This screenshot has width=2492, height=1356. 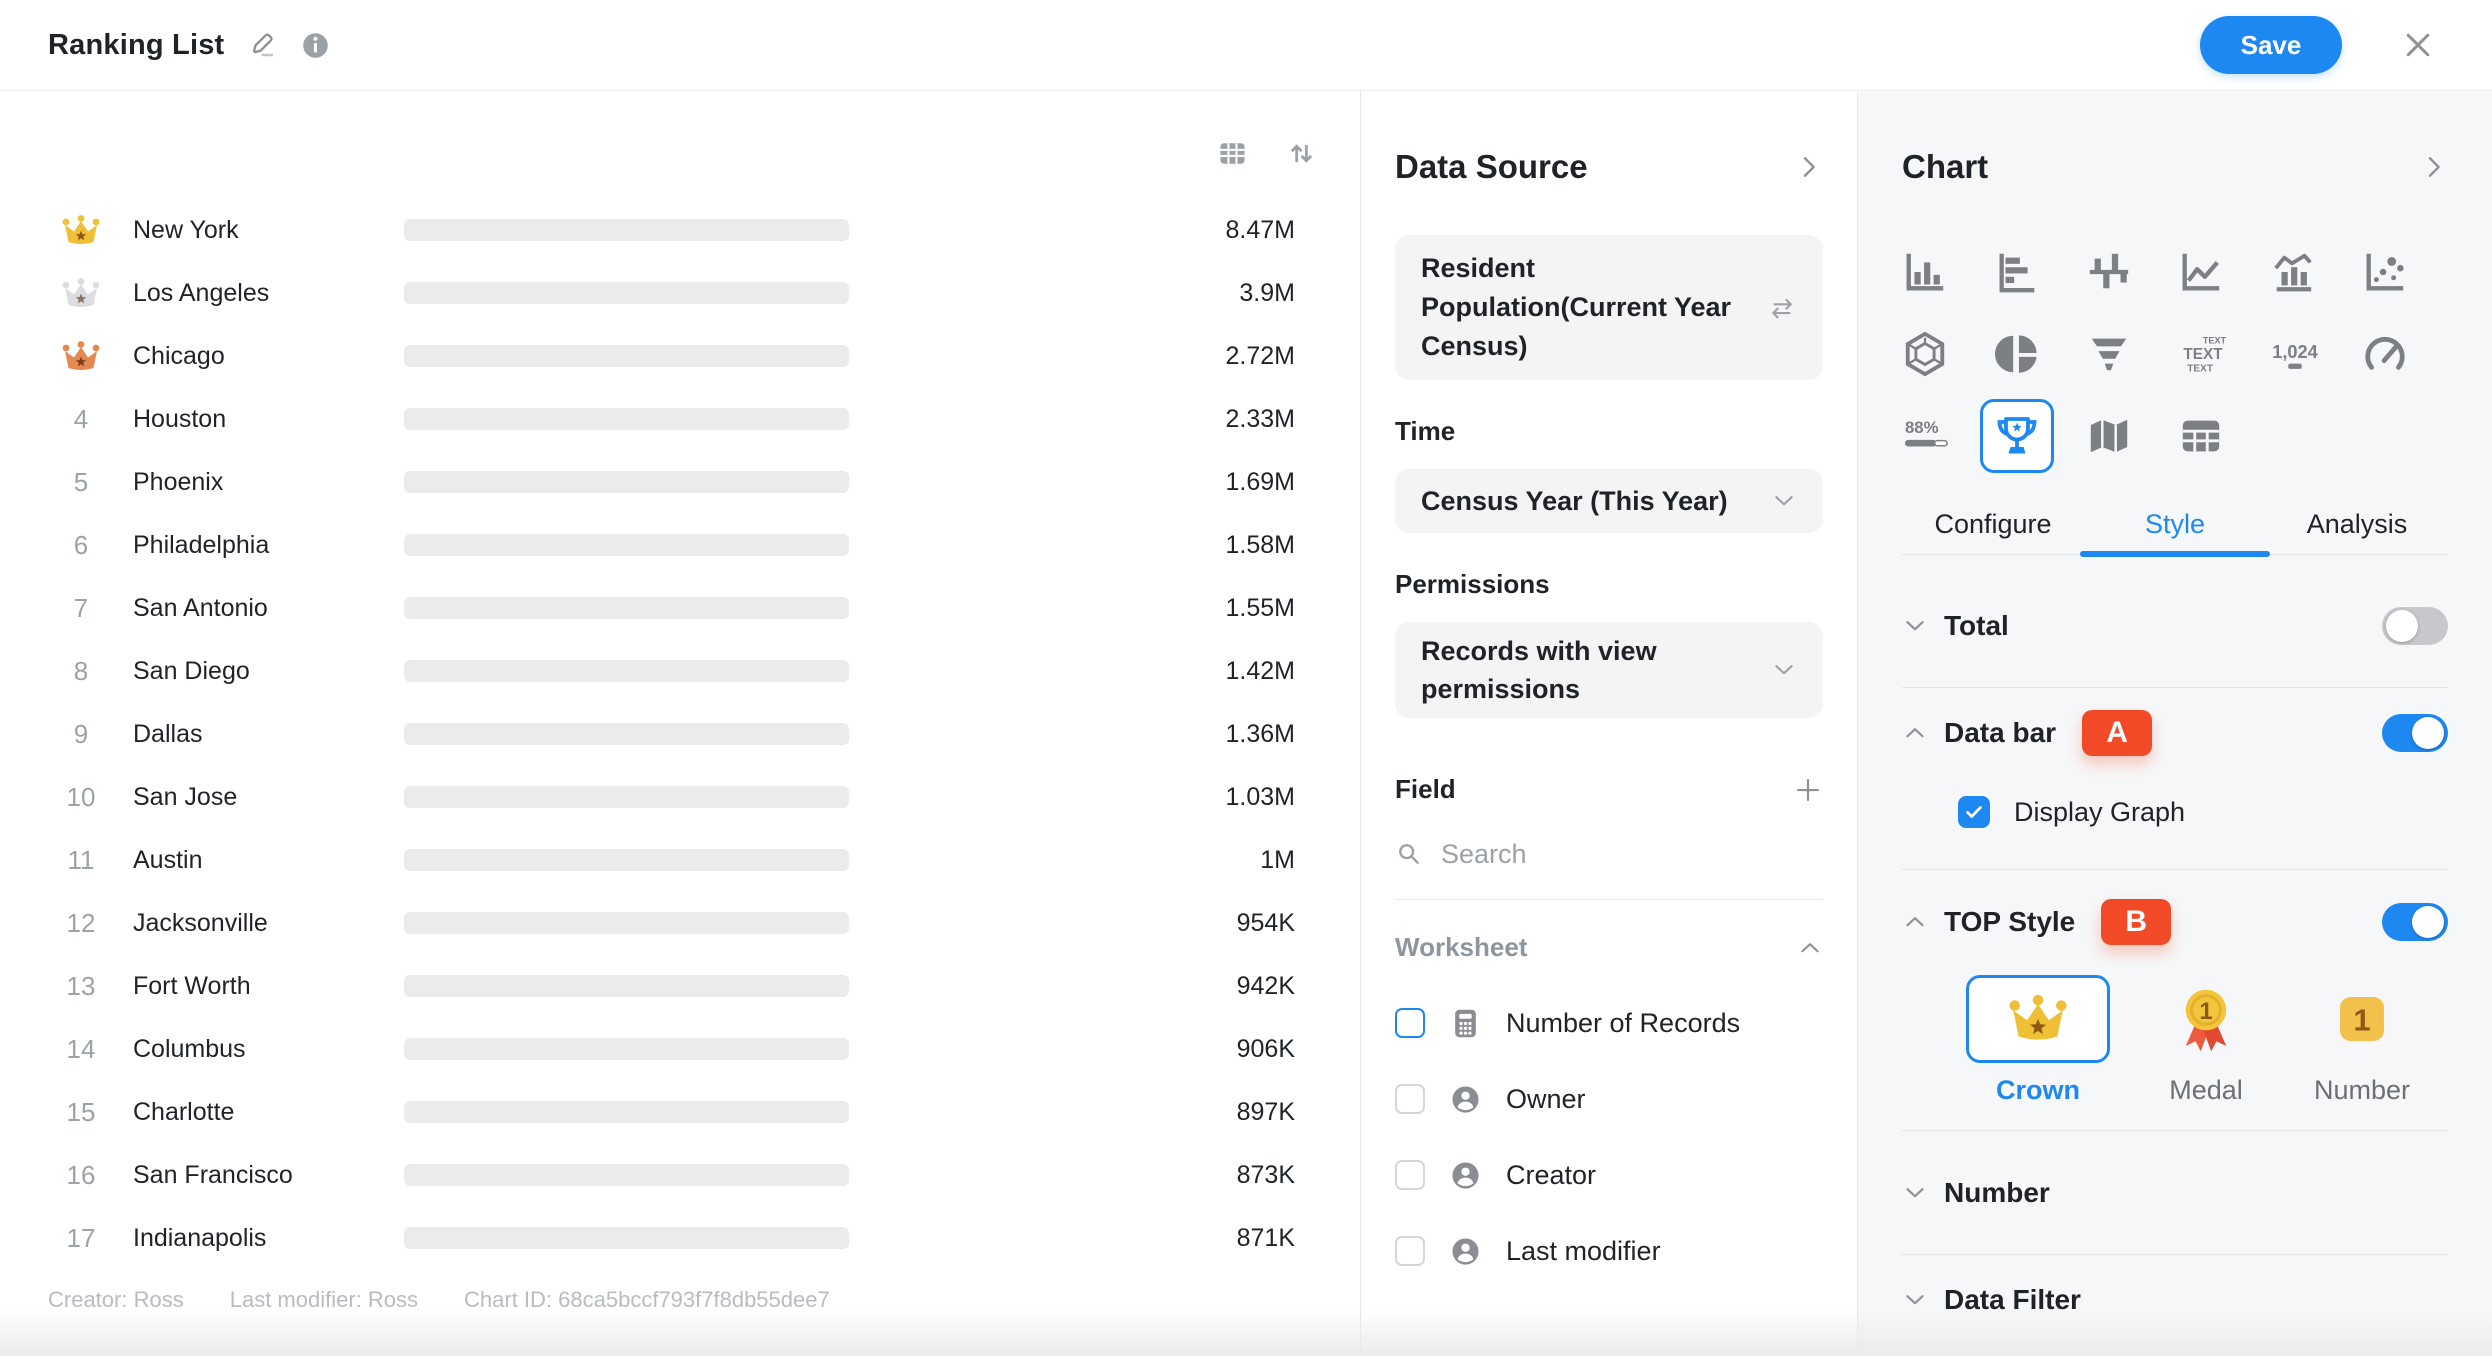 I want to click on chevron-down-icon, so click(x=1784, y=670).